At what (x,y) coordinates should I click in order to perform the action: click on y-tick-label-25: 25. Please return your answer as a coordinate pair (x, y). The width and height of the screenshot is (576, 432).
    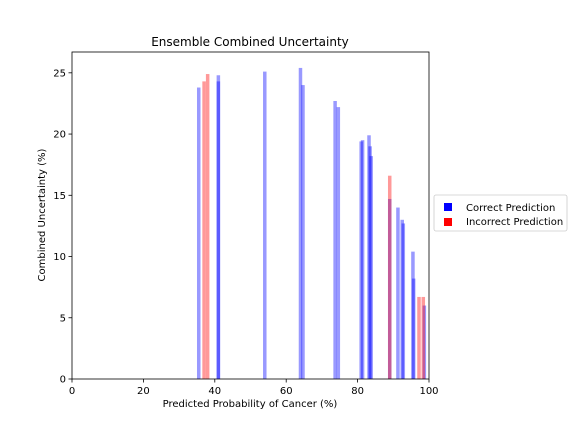
    Looking at the image, I should click on (59, 73).